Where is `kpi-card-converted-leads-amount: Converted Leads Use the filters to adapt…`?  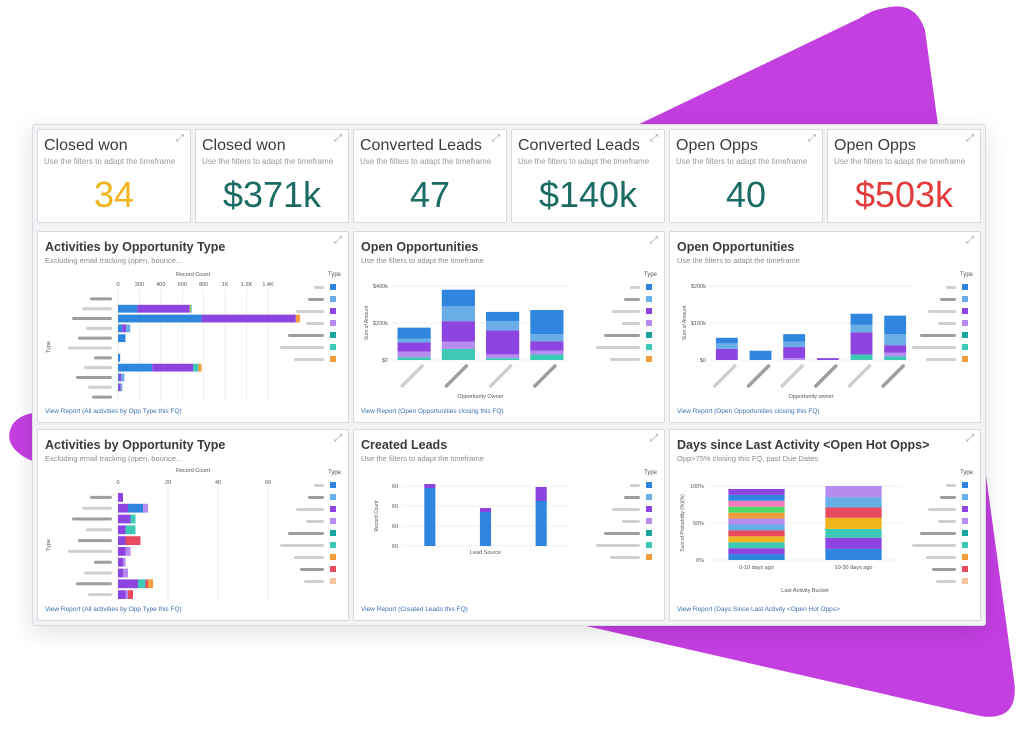 kpi-card-converted-leads-amount: Converted Leads Use the filters to adapt… is located at coordinates (588, 176).